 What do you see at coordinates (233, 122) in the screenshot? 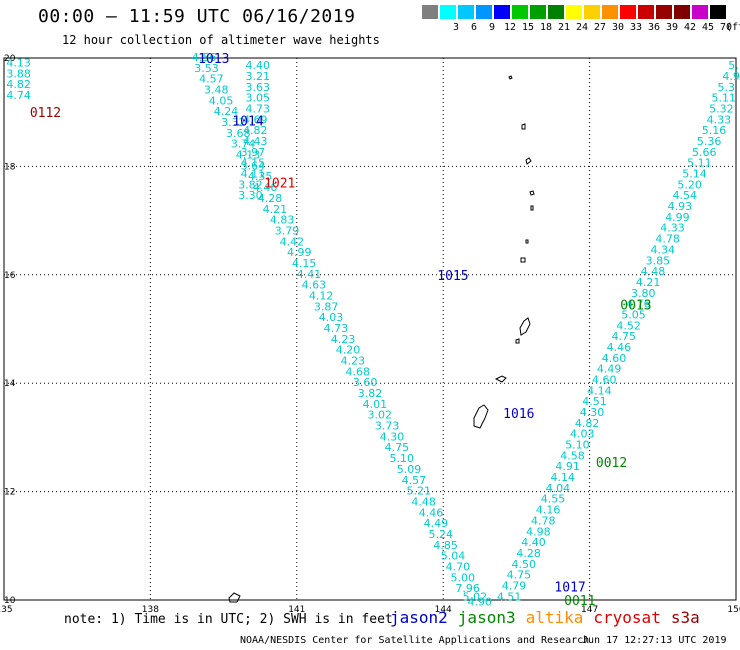
I see `swh-value: 3.32` at bounding box center [233, 122].